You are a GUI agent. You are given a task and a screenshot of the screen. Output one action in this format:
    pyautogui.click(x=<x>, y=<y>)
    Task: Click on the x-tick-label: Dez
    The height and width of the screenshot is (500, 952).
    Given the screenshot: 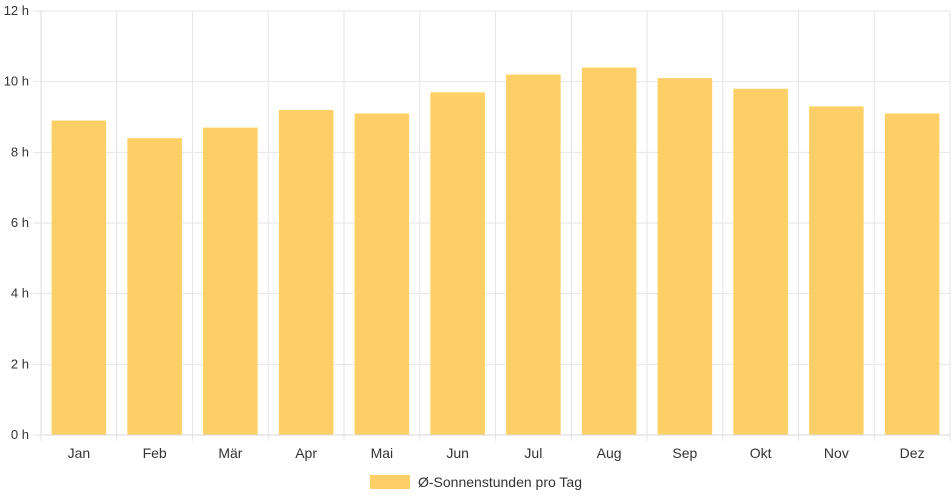 What is the action you would take?
    pyautogui.click(x=912, y=453)
    